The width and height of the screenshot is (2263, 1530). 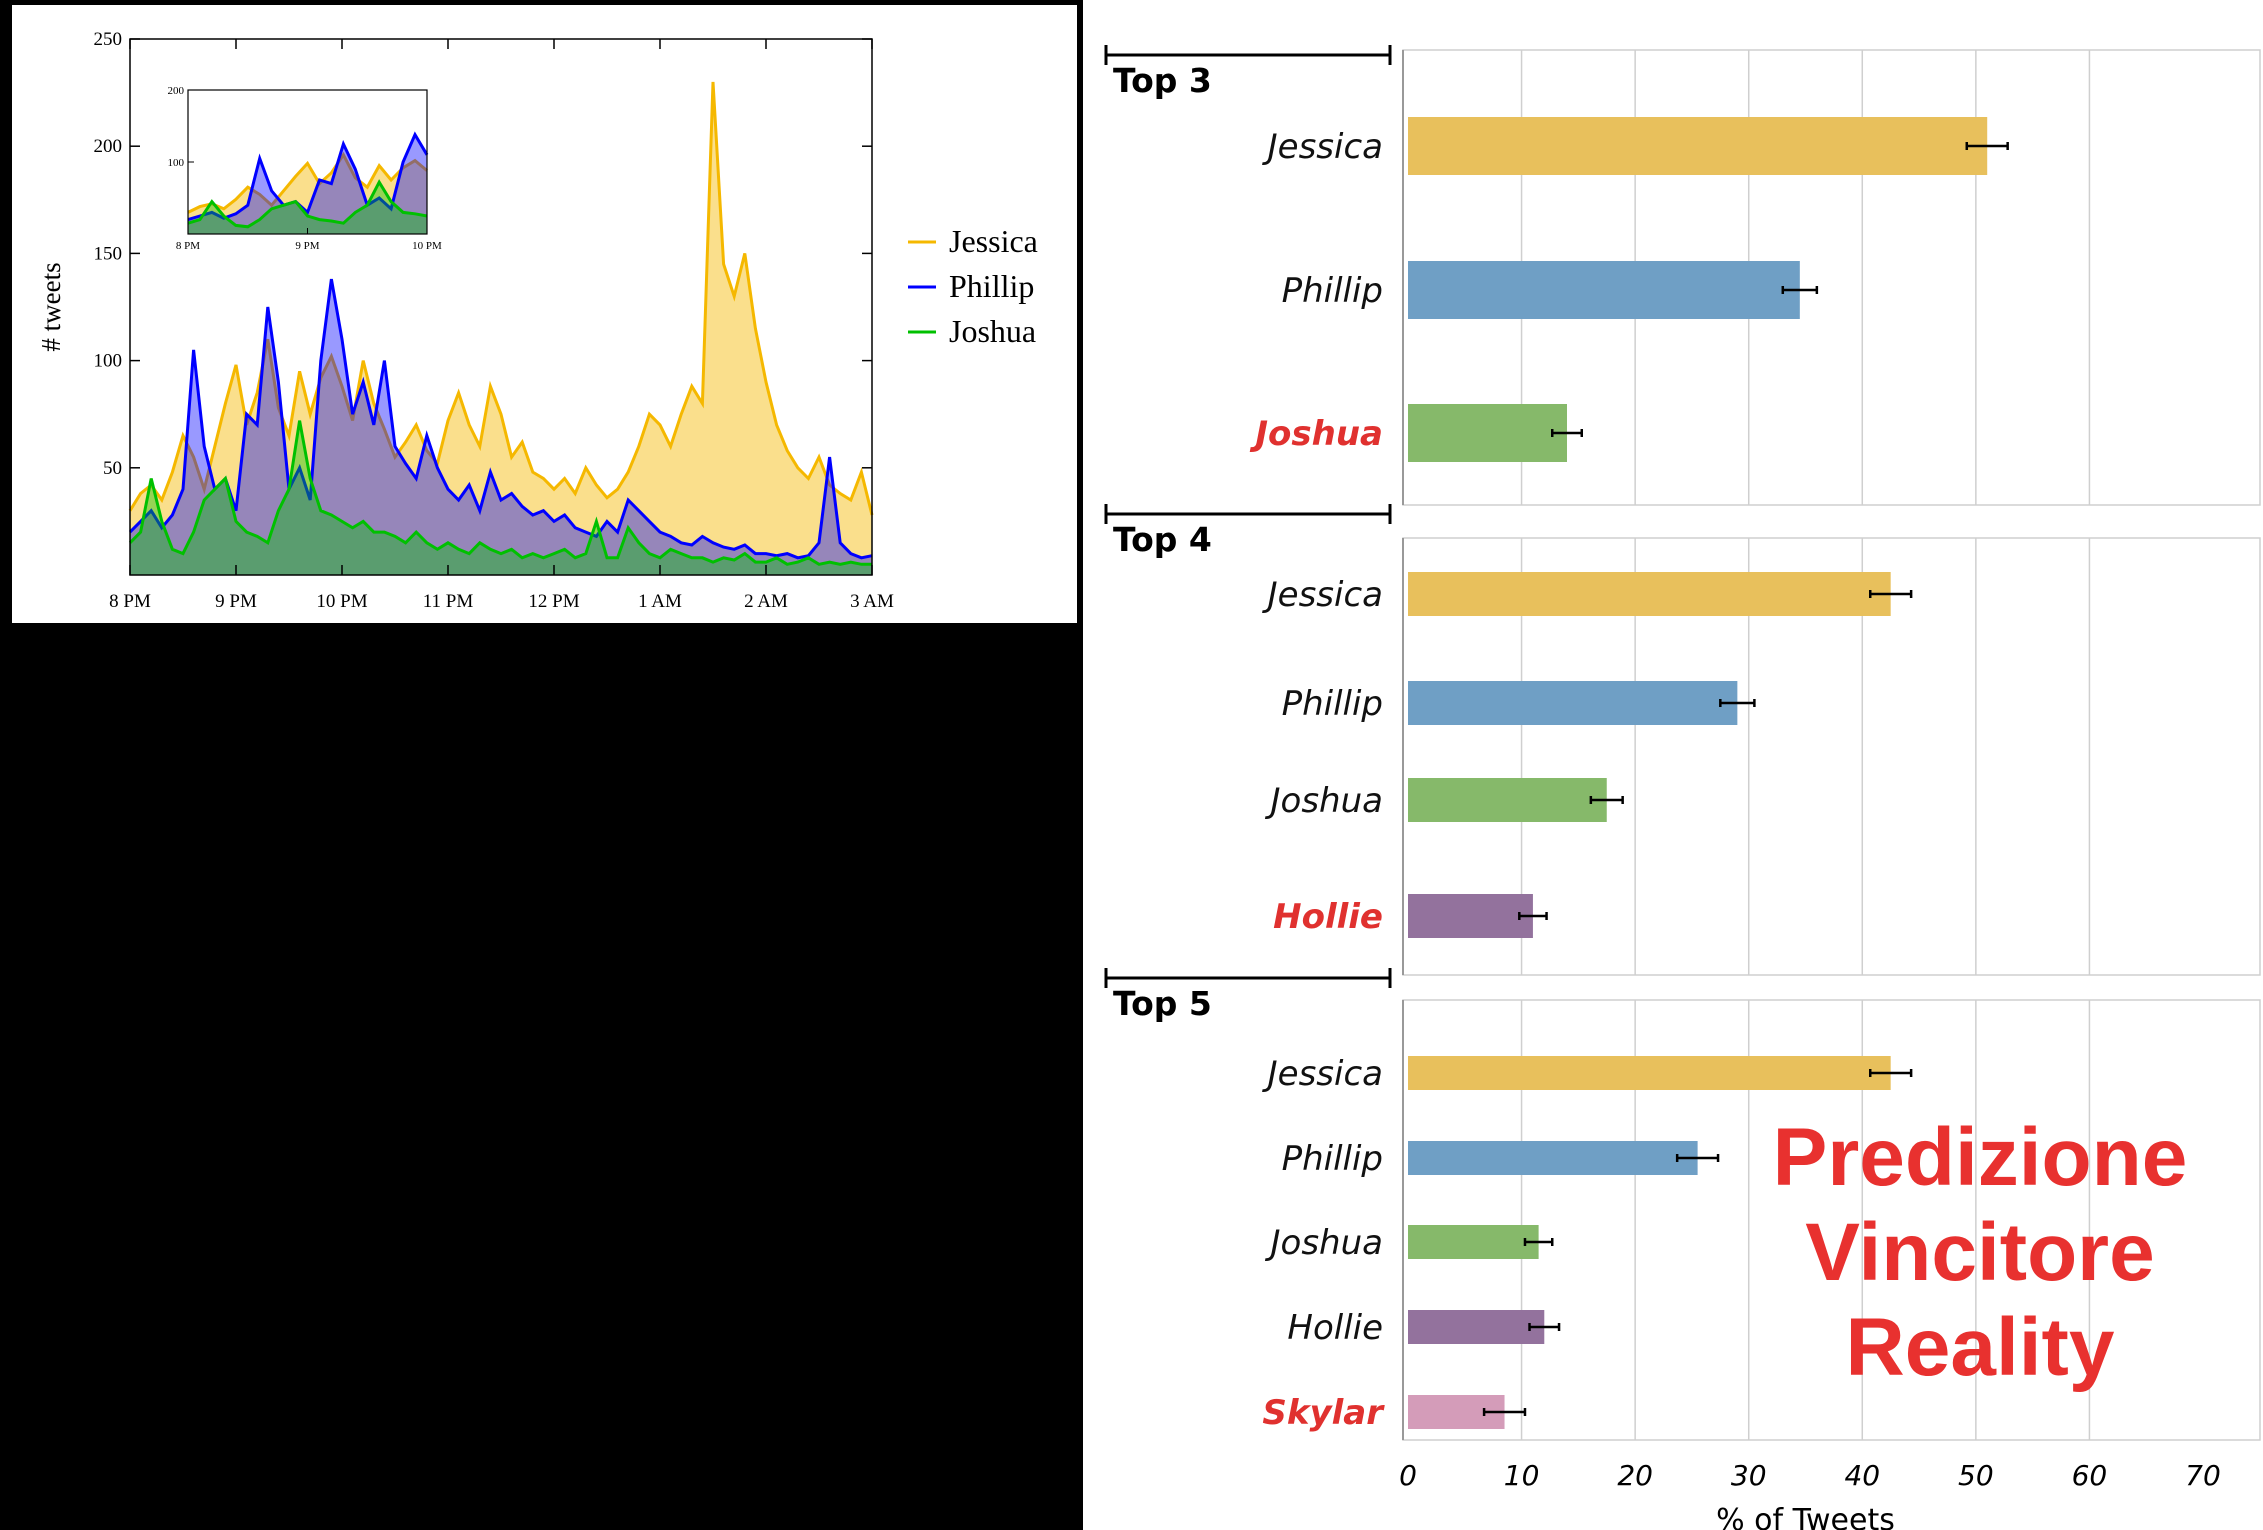 I want to click on y-tick-label: 100, so click(x=108, y=361).